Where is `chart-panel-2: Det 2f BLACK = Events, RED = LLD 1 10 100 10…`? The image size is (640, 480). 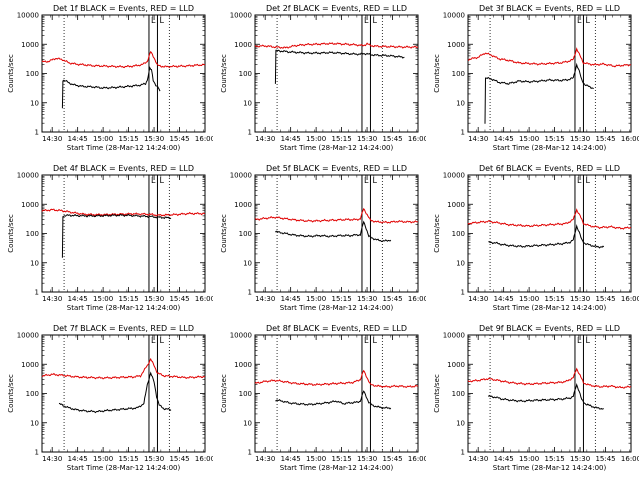 chart-panel-2: Det 2f BLACK = Events, RED = LLD 1 10 100 10… is located at coordinates (323, 78).